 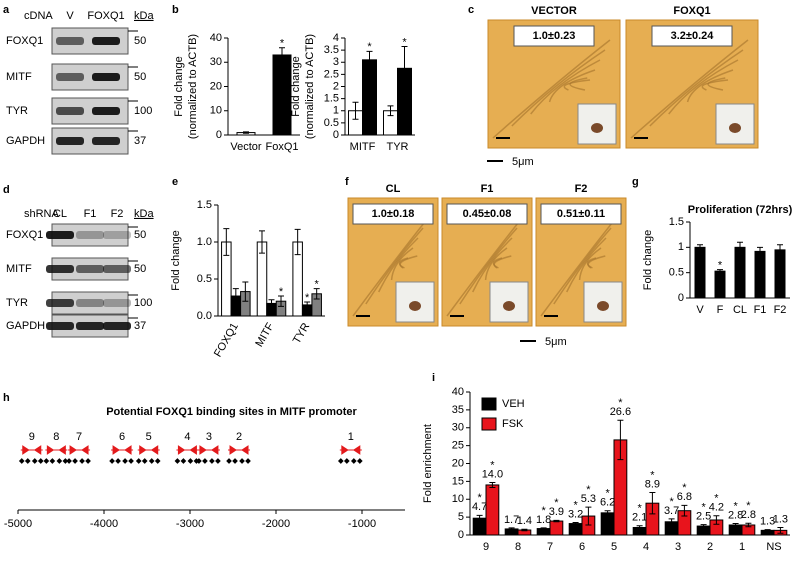 I want to click on site-label: 4, so click(x=187, y=437).